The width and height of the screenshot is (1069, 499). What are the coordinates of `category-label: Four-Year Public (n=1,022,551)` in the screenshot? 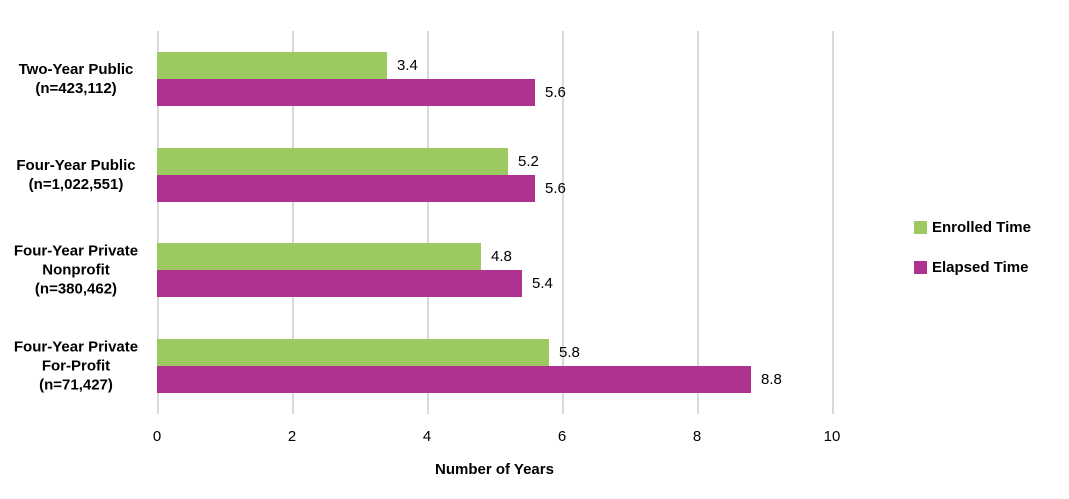 It's located at (76, 175).